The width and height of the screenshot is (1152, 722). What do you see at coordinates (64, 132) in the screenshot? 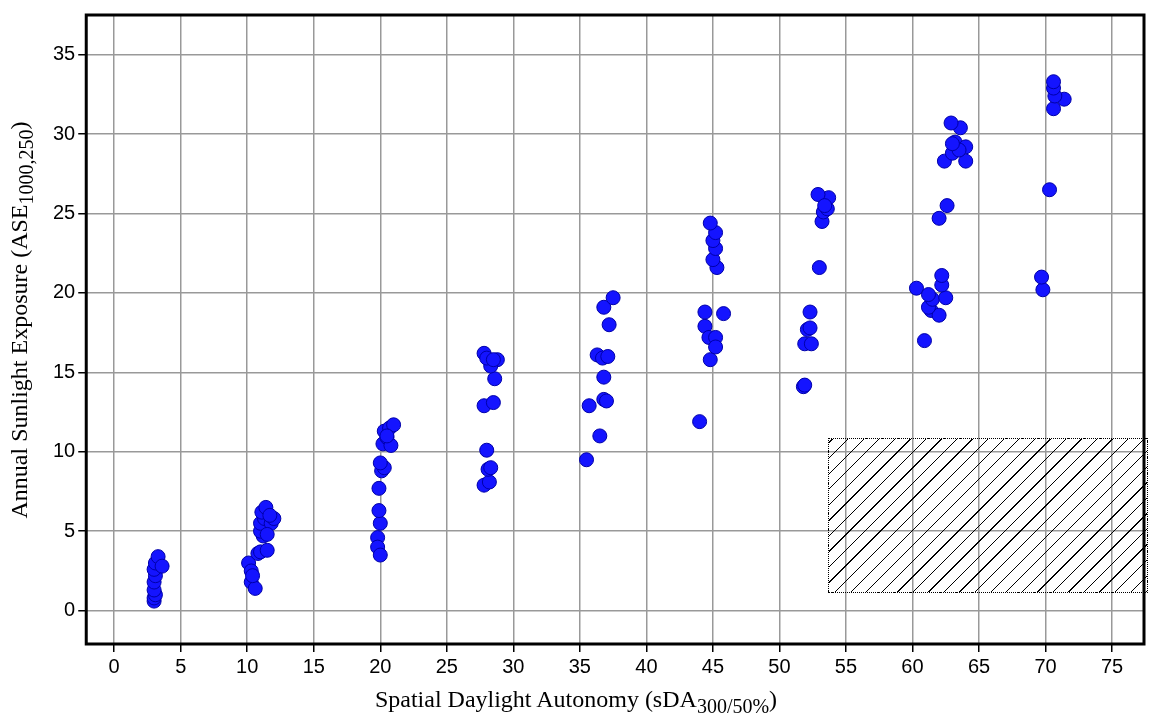
I see `y-tick-label: 30` at bounding box center [64, 132].